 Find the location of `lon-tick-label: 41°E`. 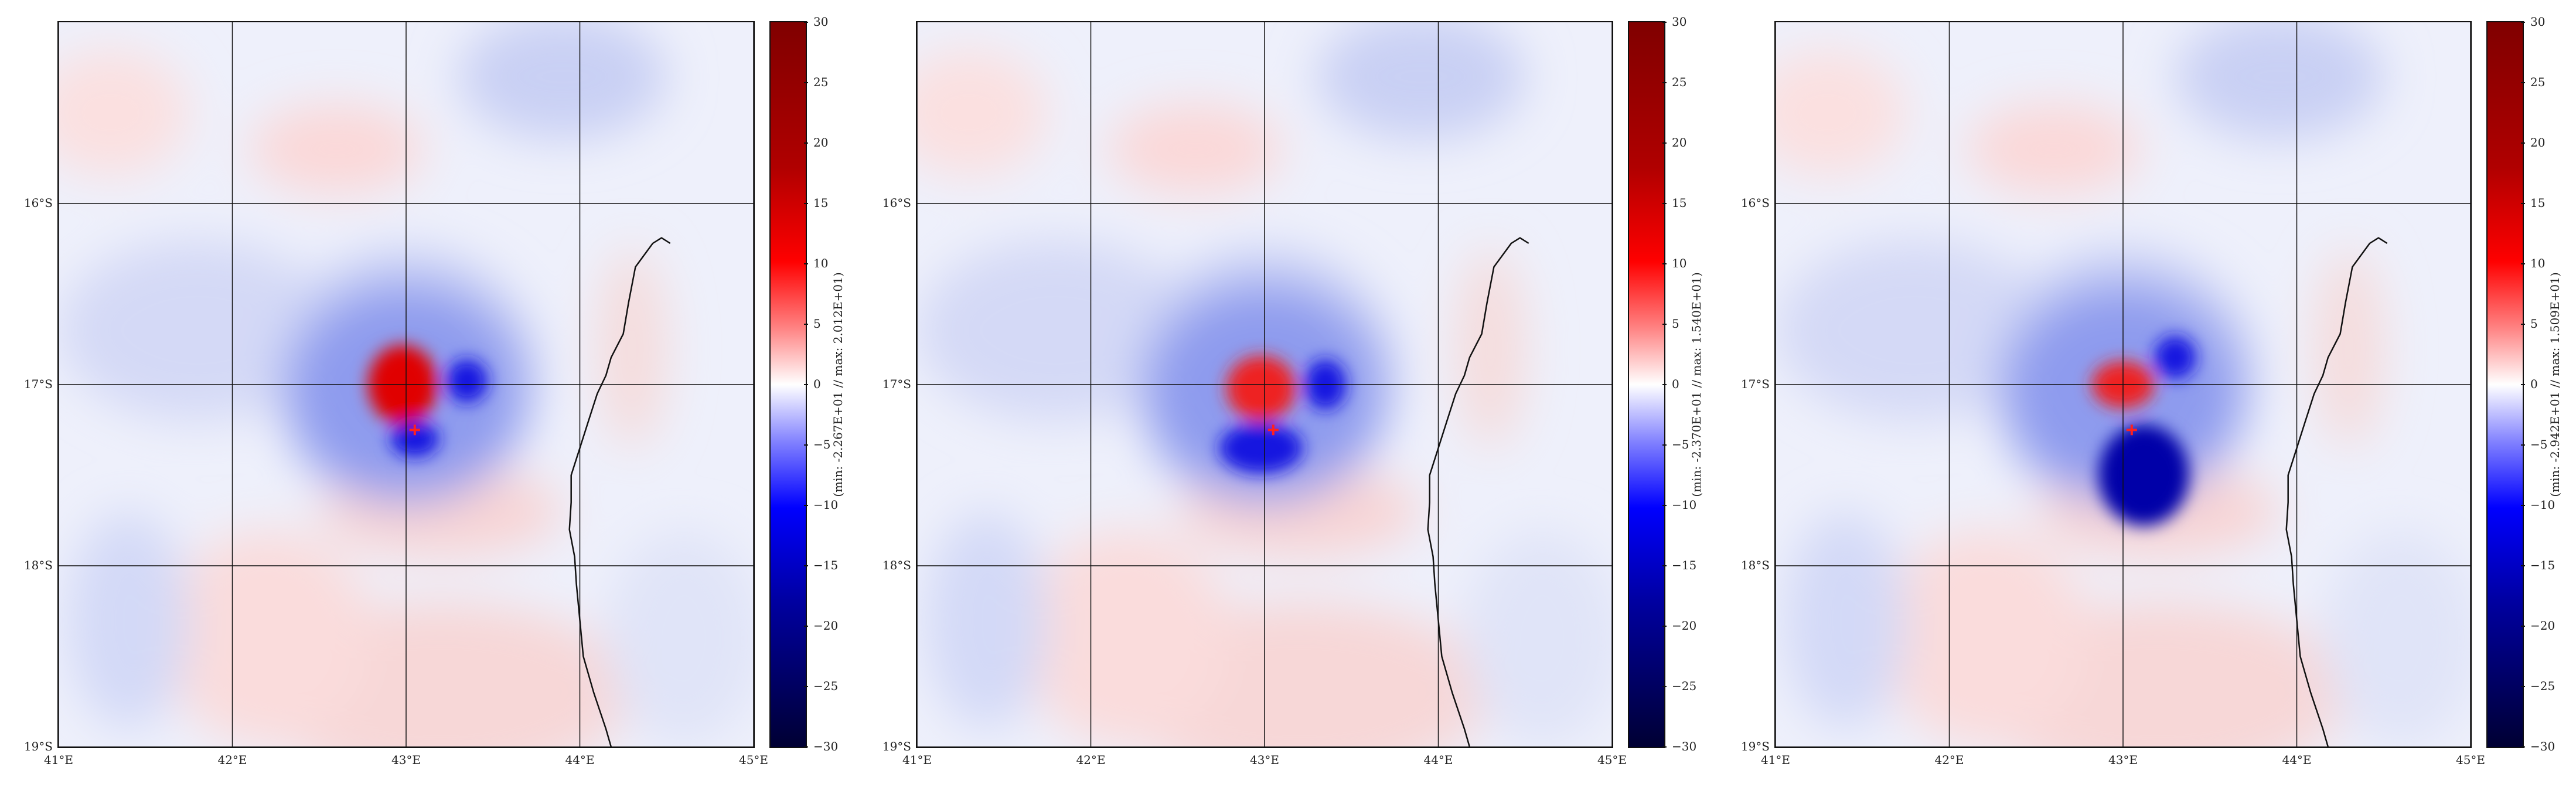

lon-tick-label: 41°E is located at coordinates (58, 760).